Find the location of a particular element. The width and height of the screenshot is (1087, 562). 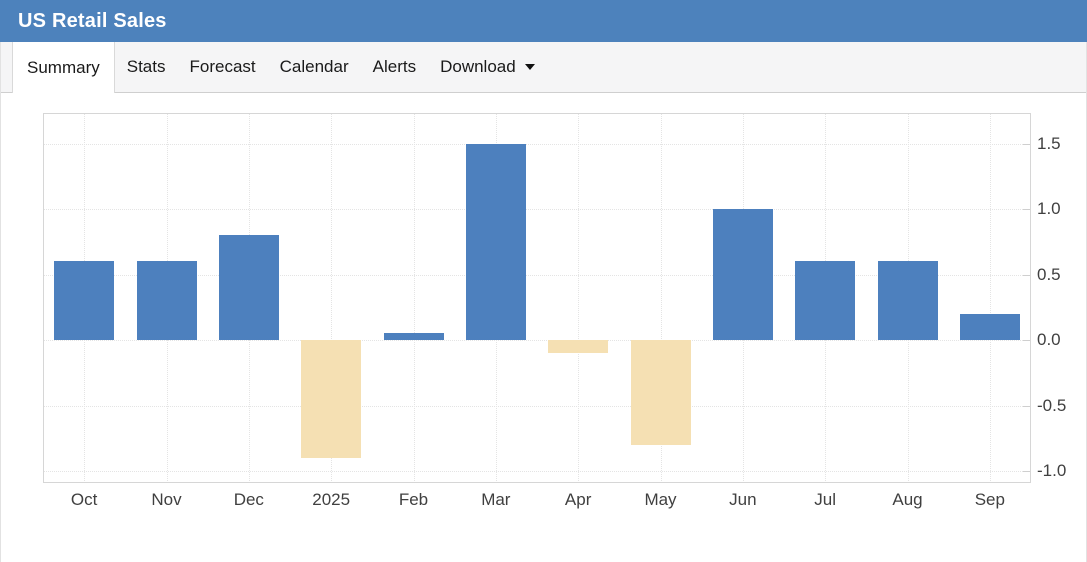

tab-calendar: Calendar is located at coordinates (314, 67).